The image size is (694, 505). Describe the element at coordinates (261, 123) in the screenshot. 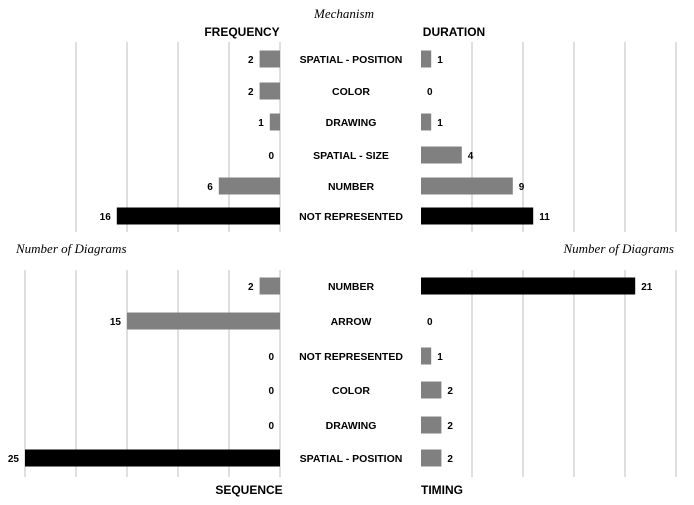

I see `frequency-value-drawing: 1` at that location.